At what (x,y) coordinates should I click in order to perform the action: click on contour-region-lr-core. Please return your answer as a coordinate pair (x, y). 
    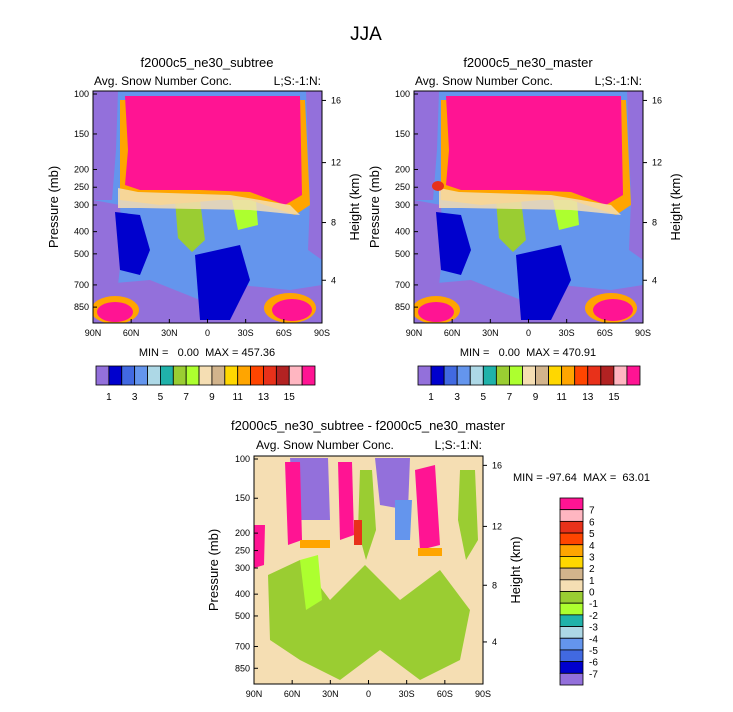
    Looking at the image, I should click on (613, 310).